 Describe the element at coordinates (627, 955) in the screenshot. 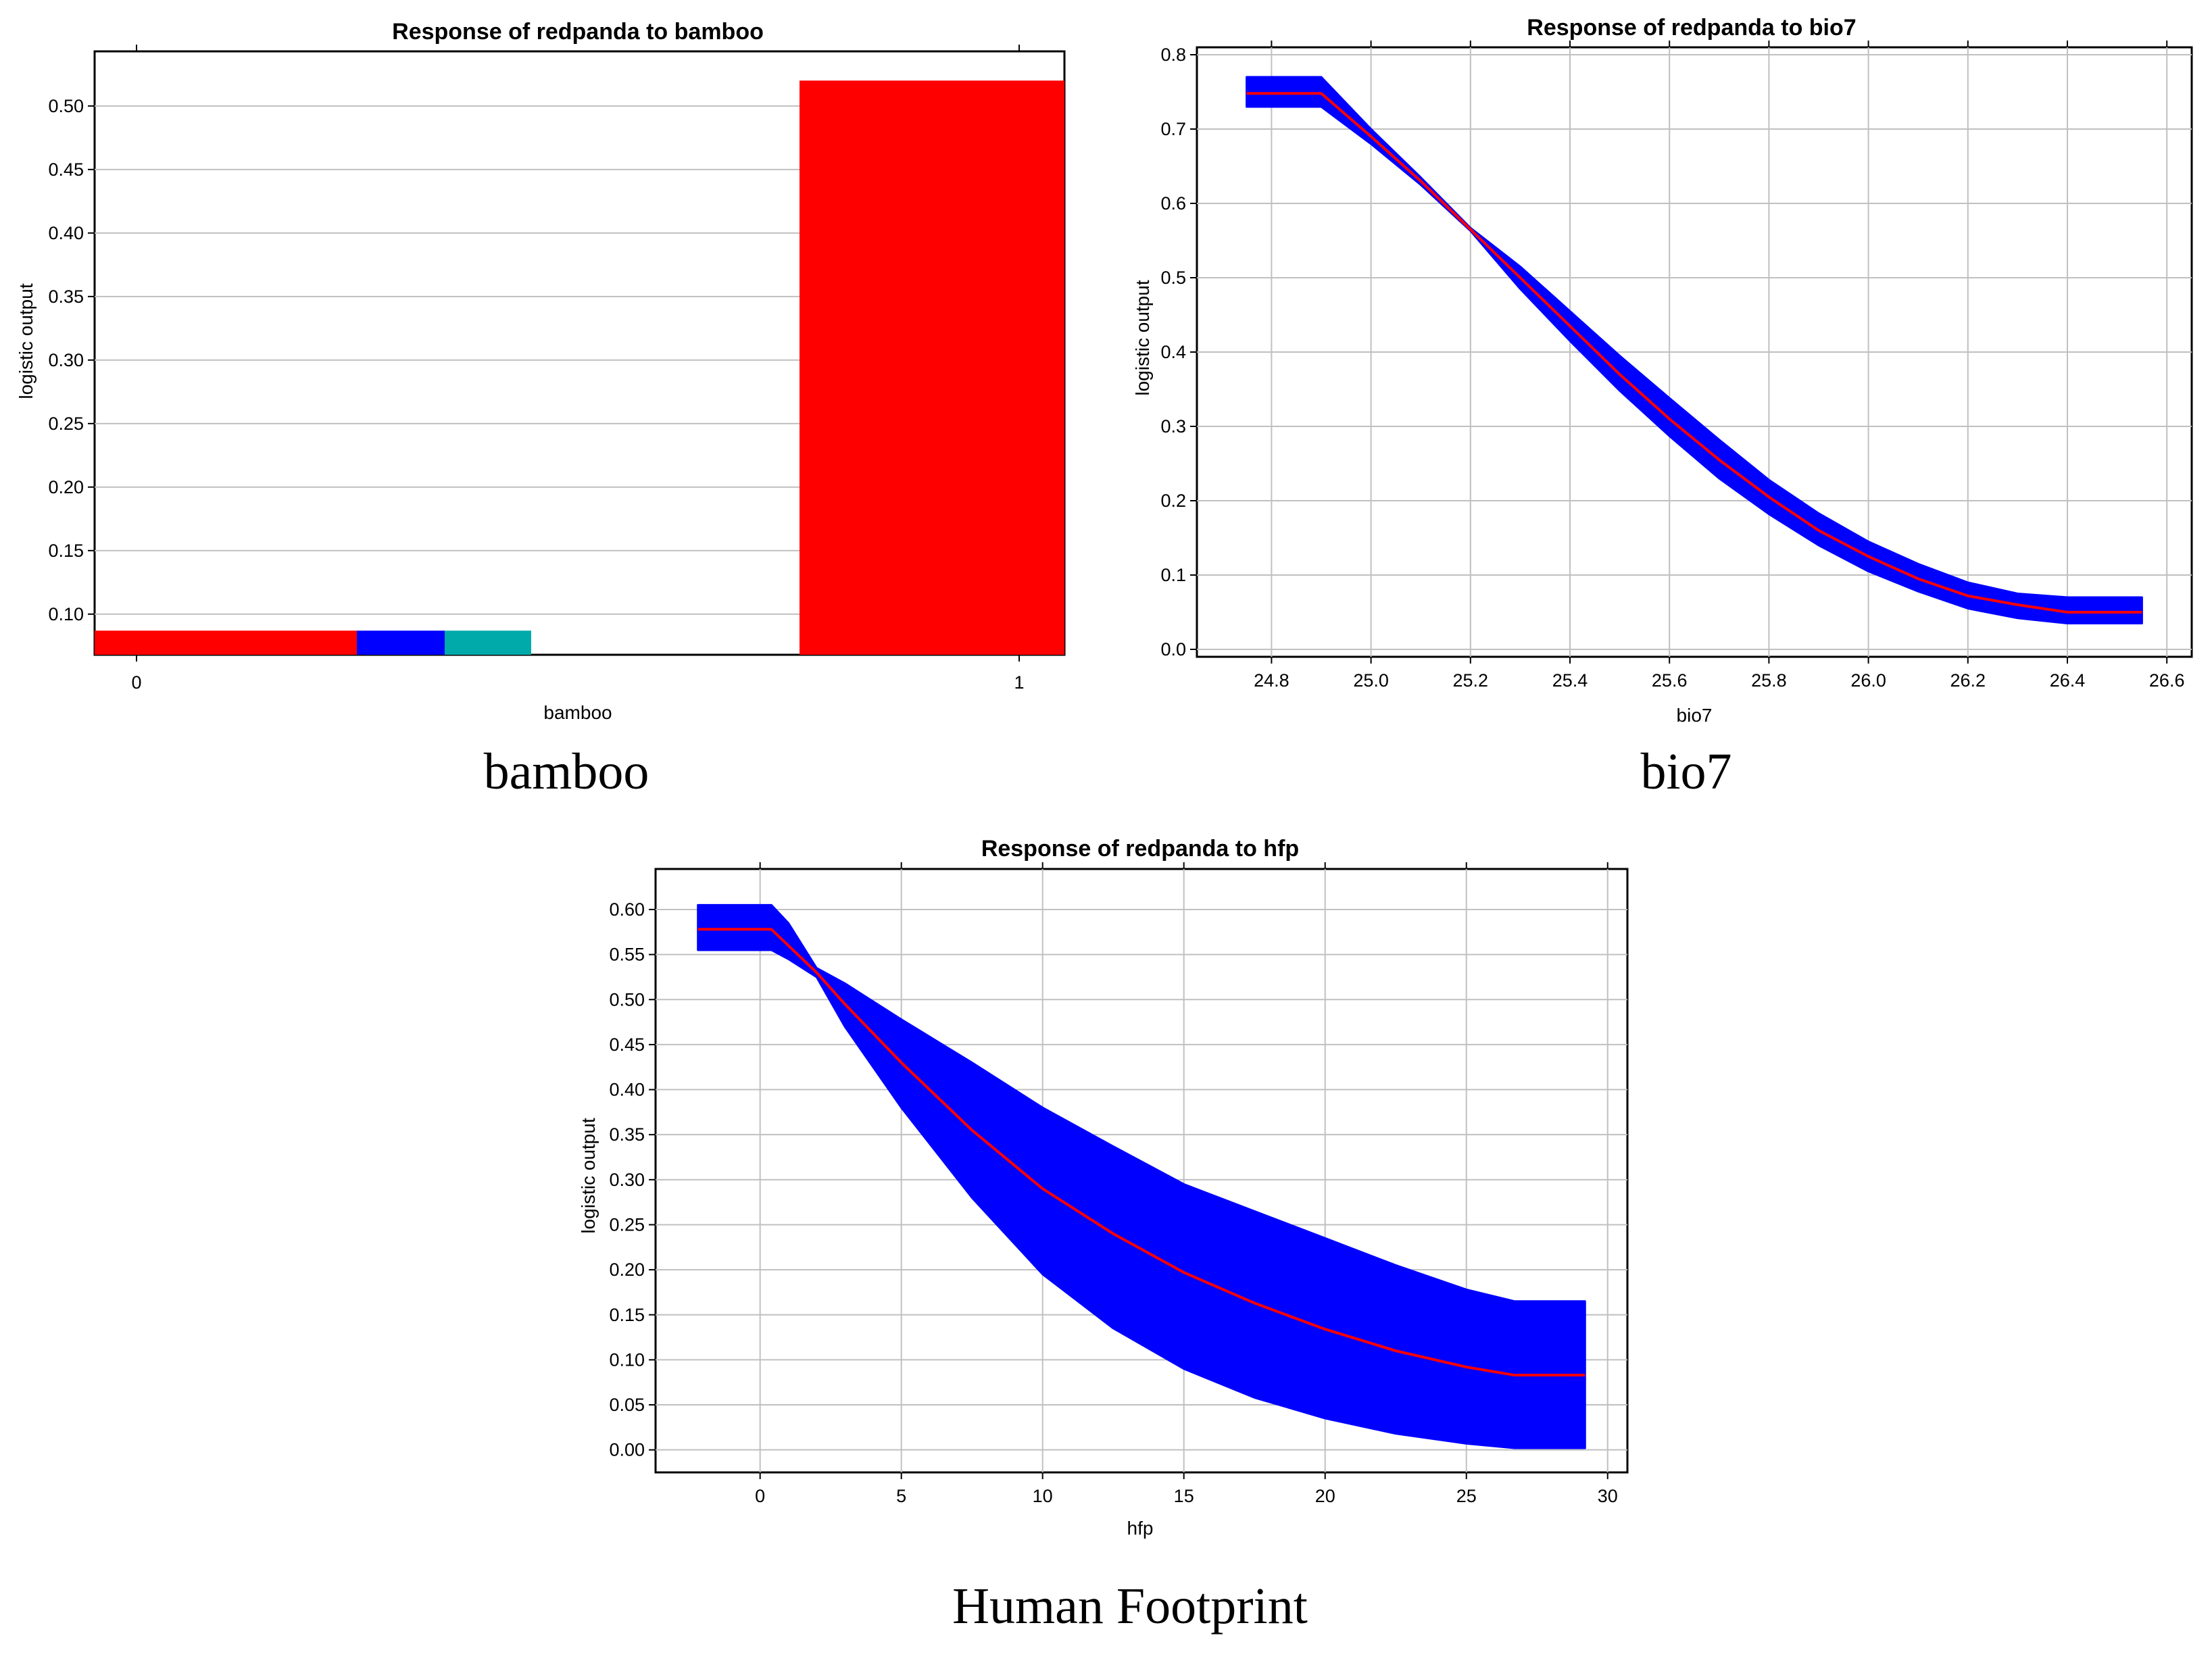

I see `y-tick-label: 0.55` at that location.